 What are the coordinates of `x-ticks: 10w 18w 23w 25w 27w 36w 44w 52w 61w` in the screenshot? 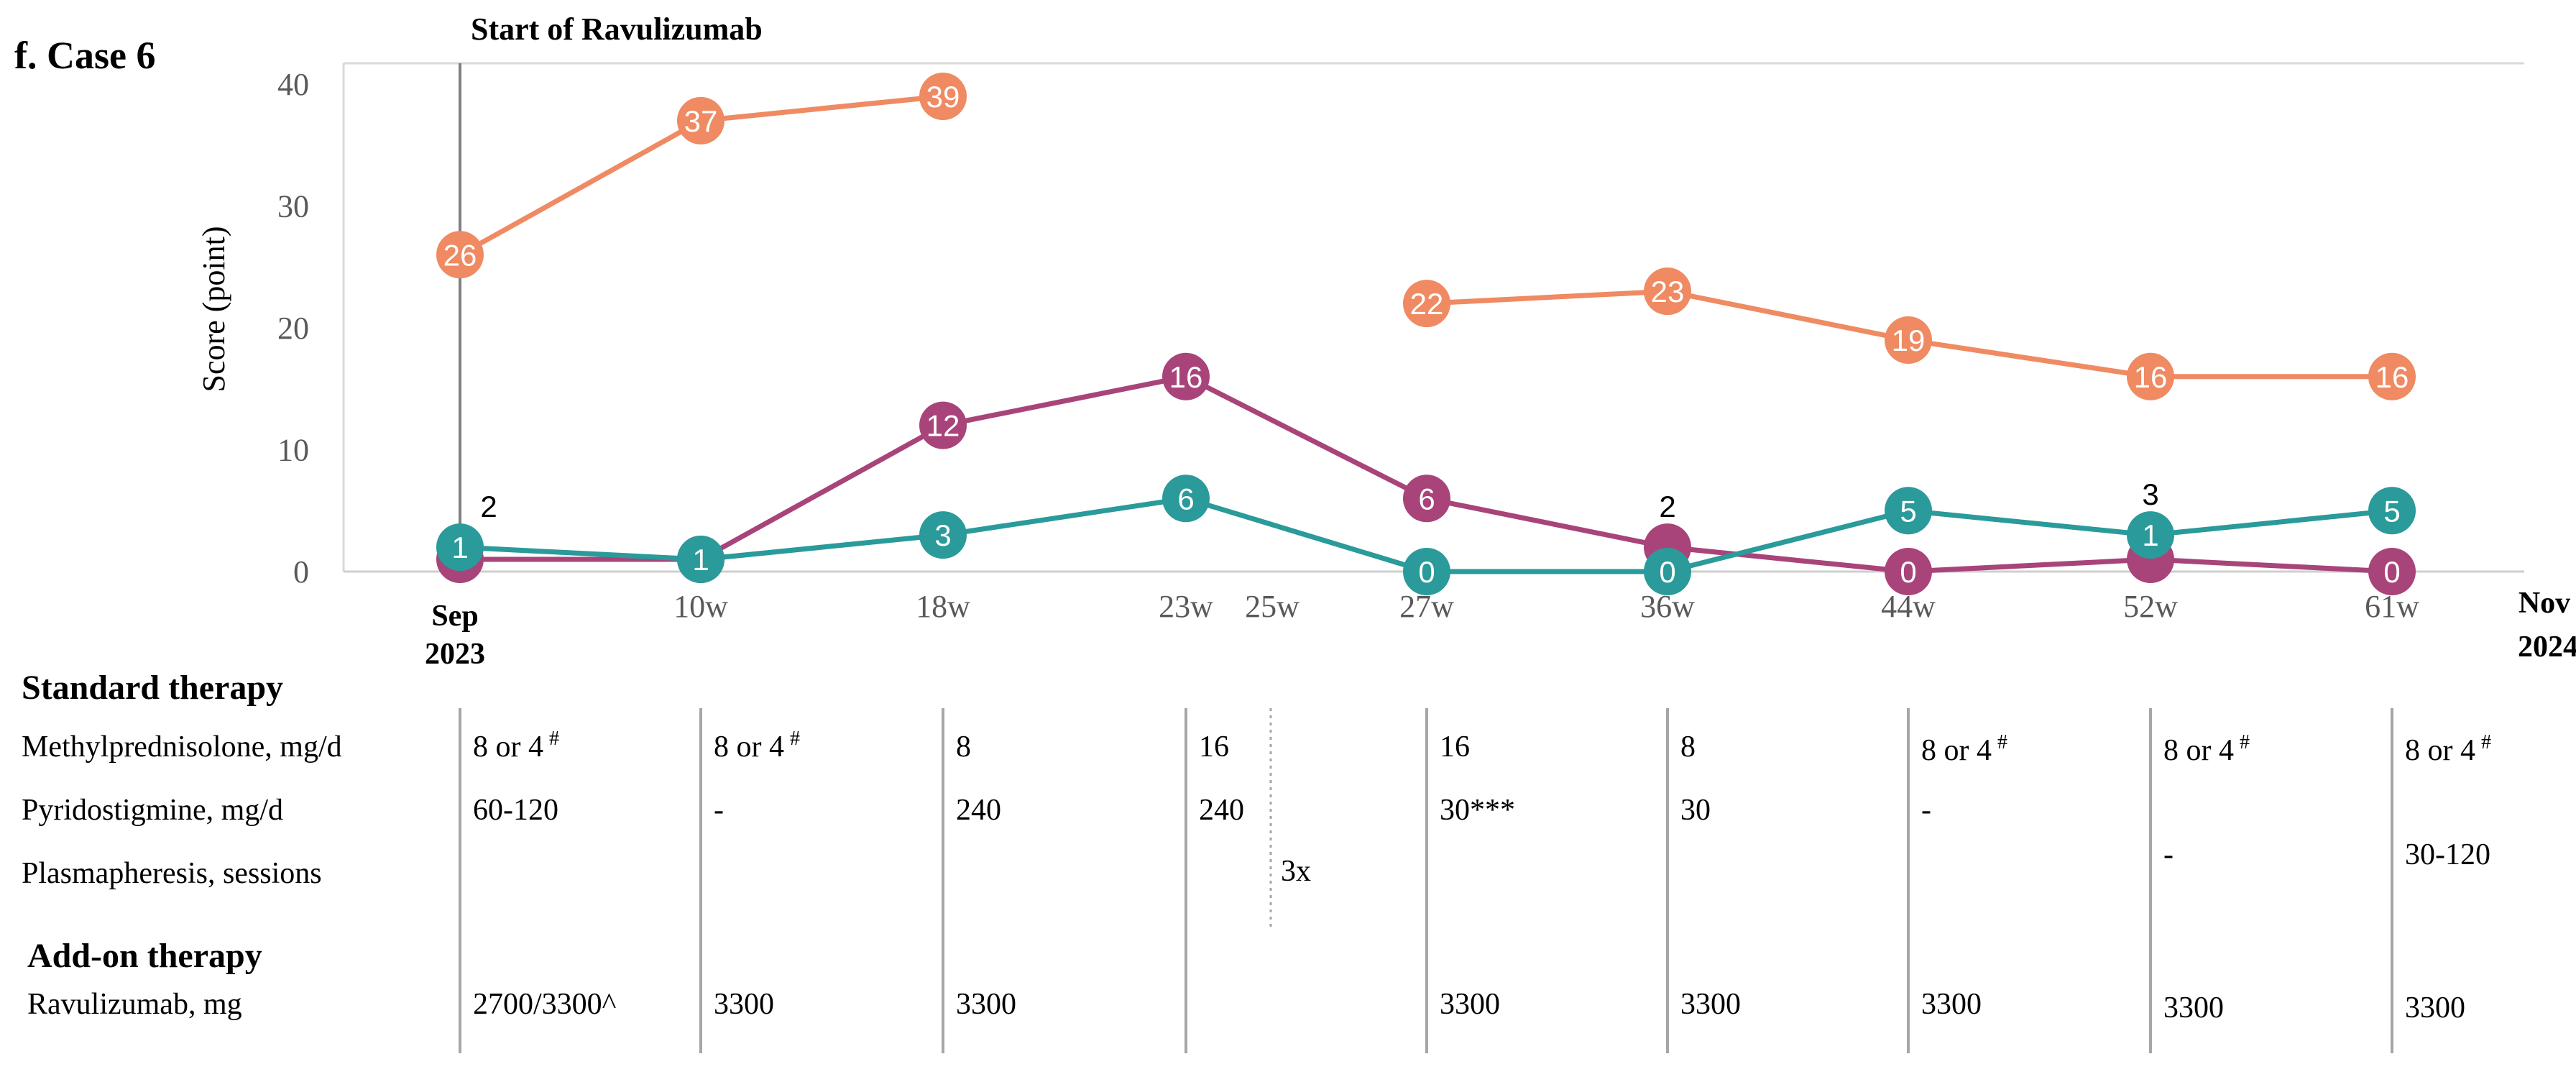 It's located at (1546, 606).